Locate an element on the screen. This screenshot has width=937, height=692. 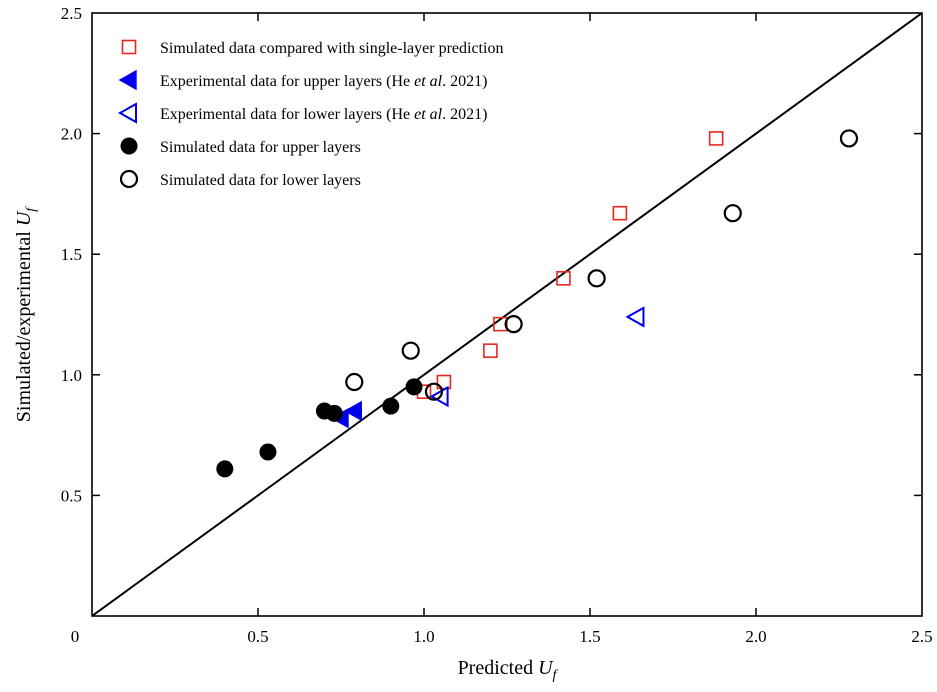
legend-label-part: Experimental data for upper layers (He is located at coordinates (287, 81).